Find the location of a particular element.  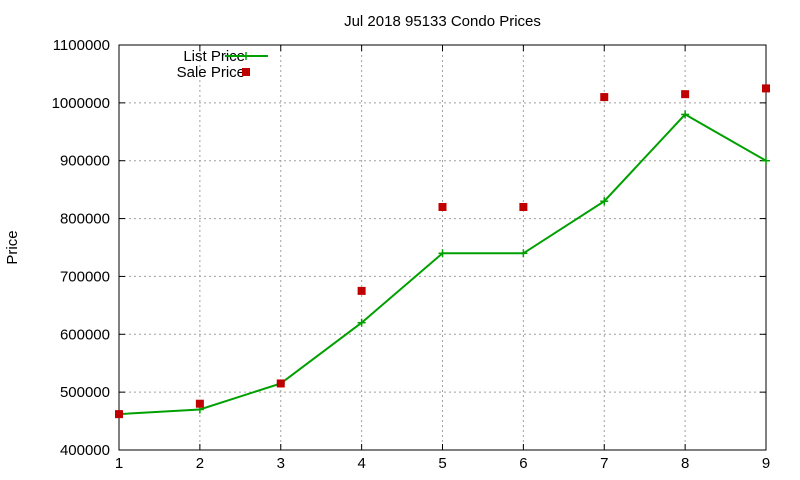

x-tick-label: 4 is located at coordinates (361, 463).